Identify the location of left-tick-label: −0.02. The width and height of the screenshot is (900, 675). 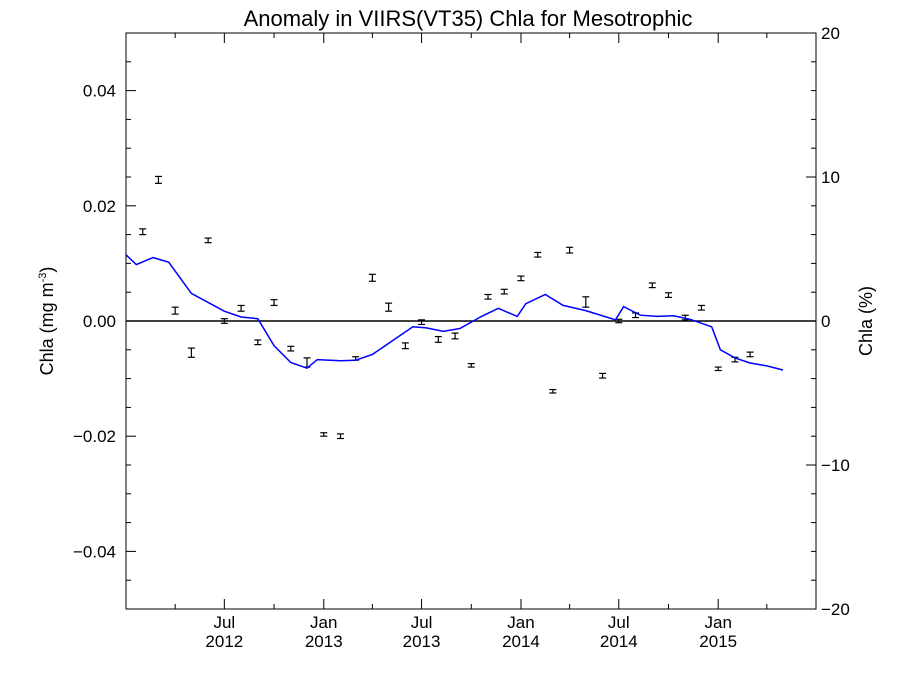
(94, 436).